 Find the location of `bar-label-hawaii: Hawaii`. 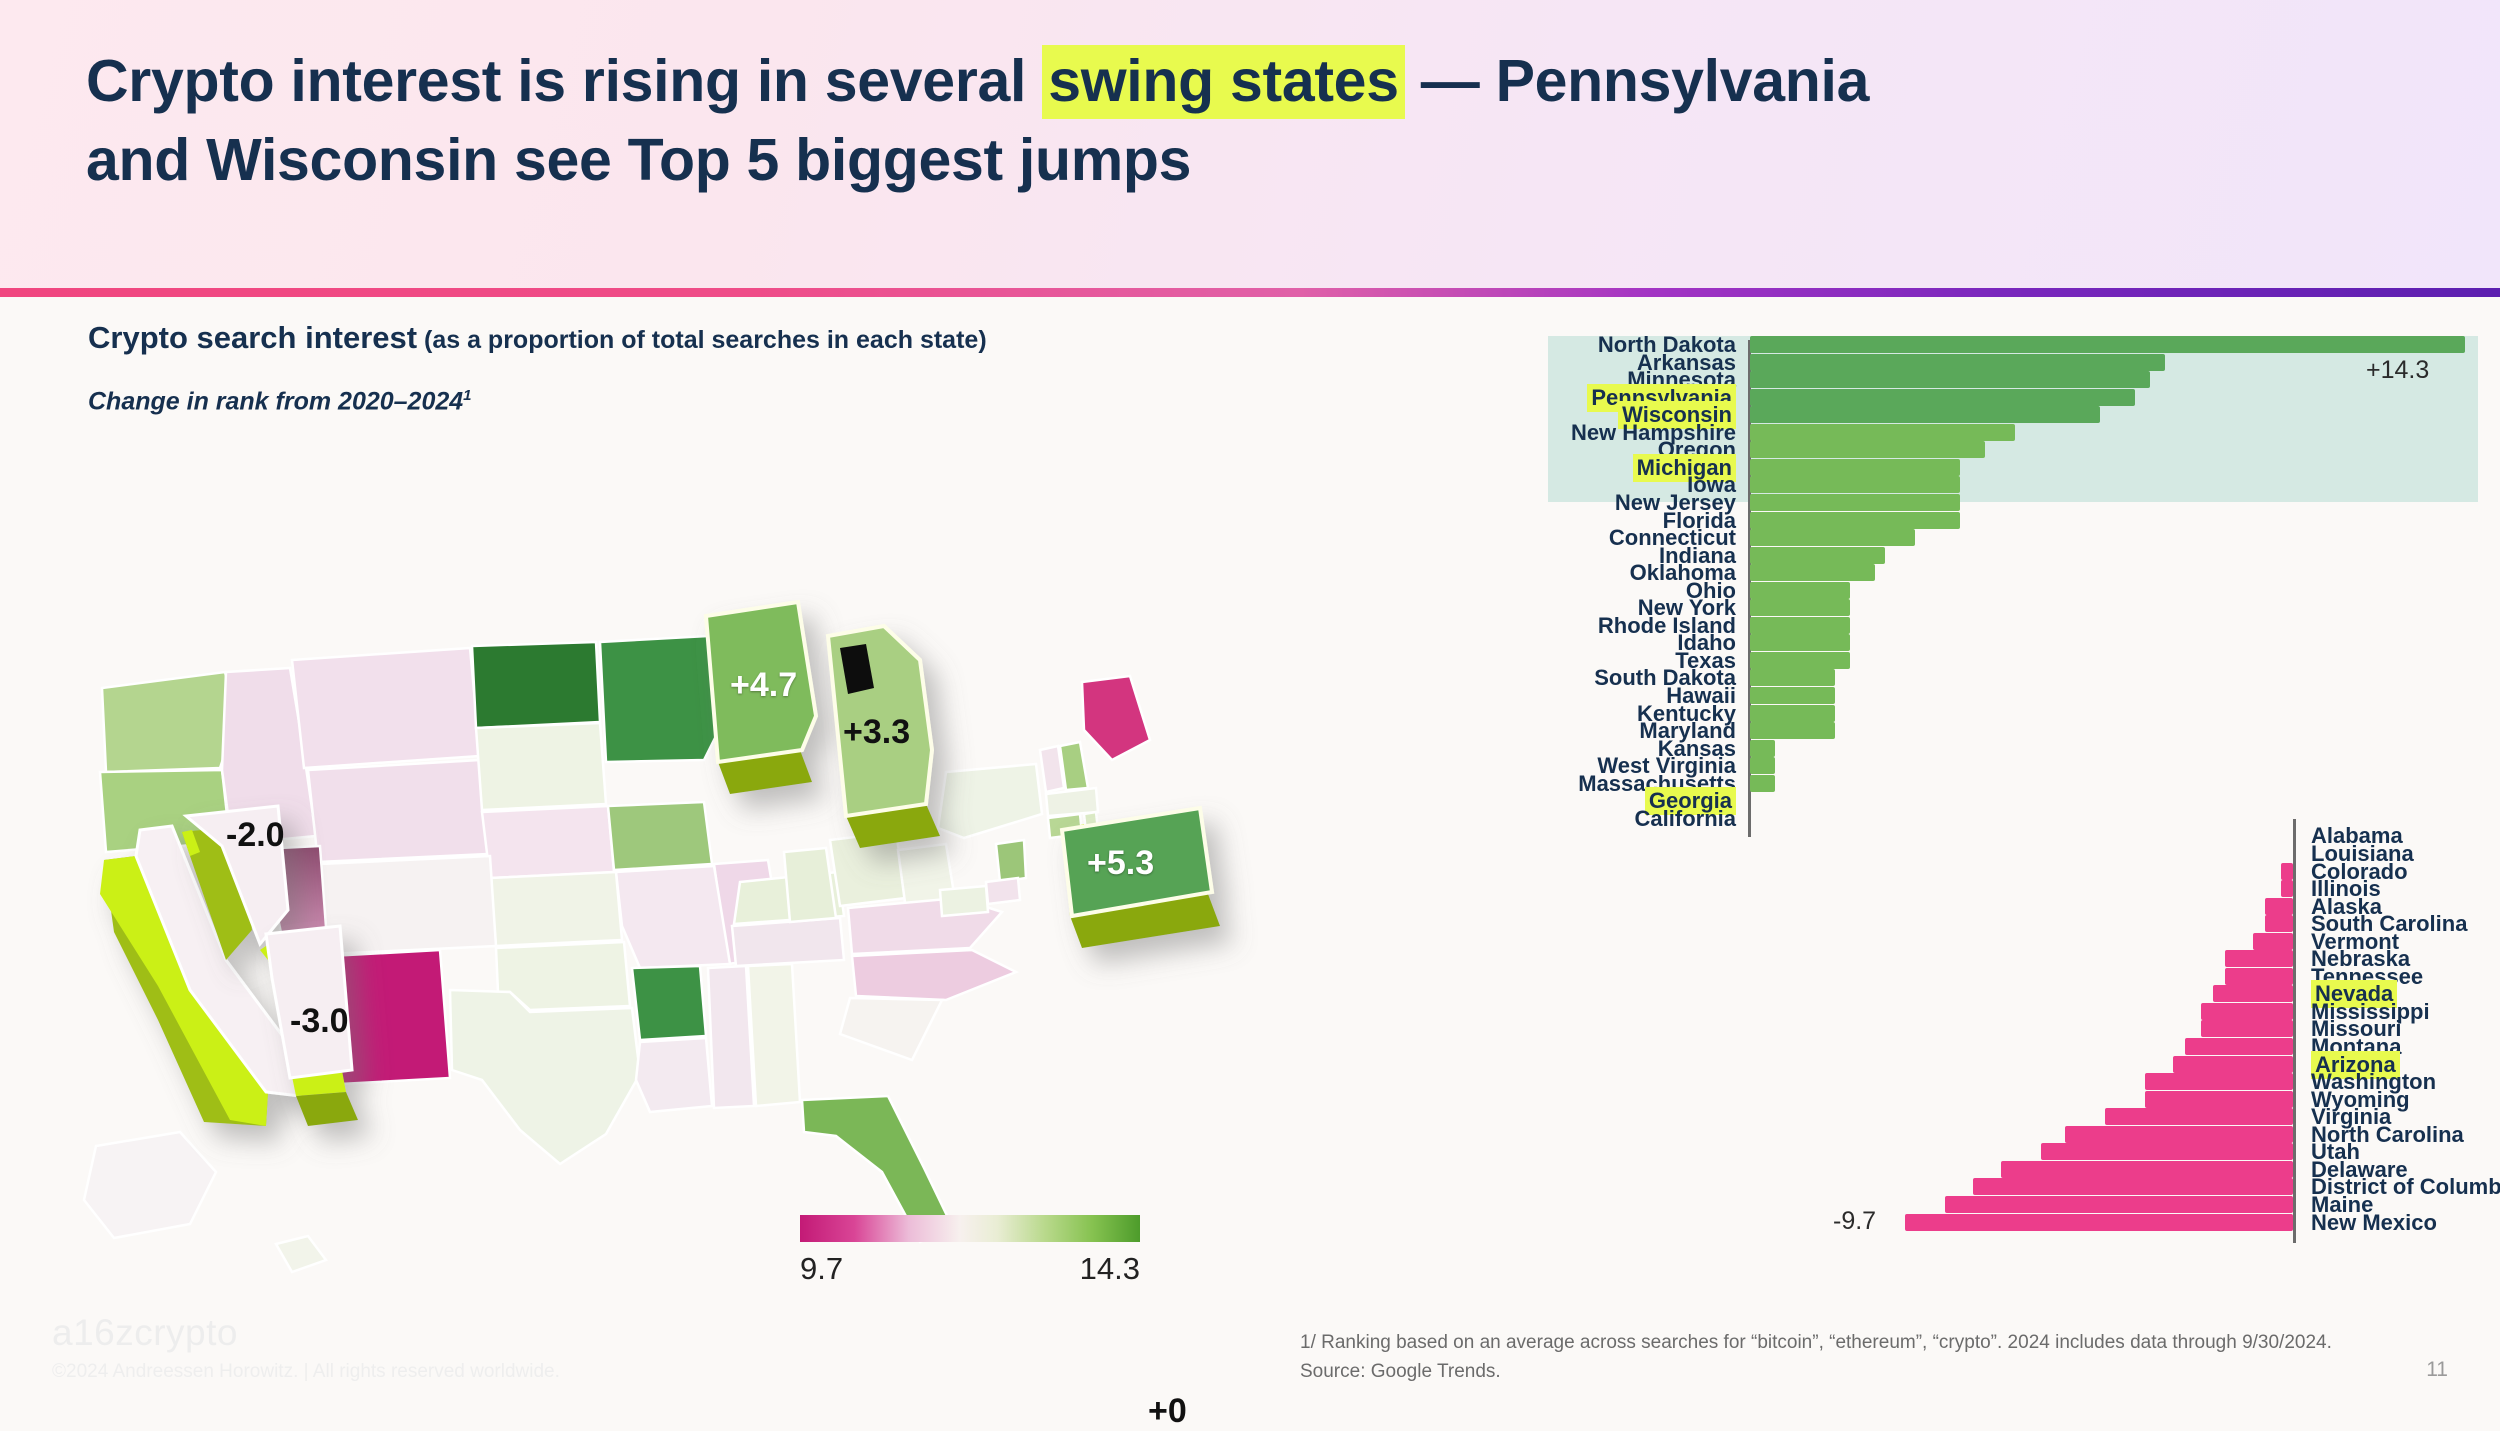

bar-label-hawaii: Hawaii is located at coordinates (1701, 695).